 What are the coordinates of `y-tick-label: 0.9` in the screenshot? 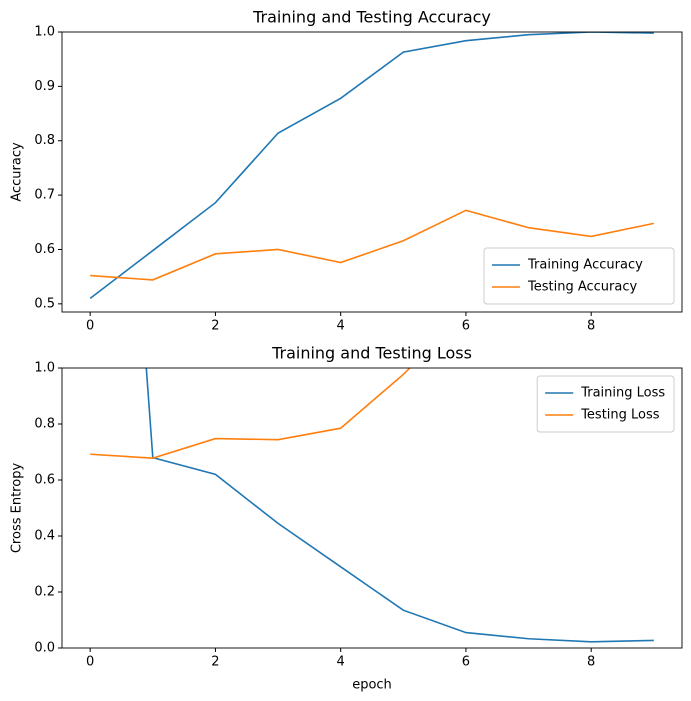 It's located at (44, 86).